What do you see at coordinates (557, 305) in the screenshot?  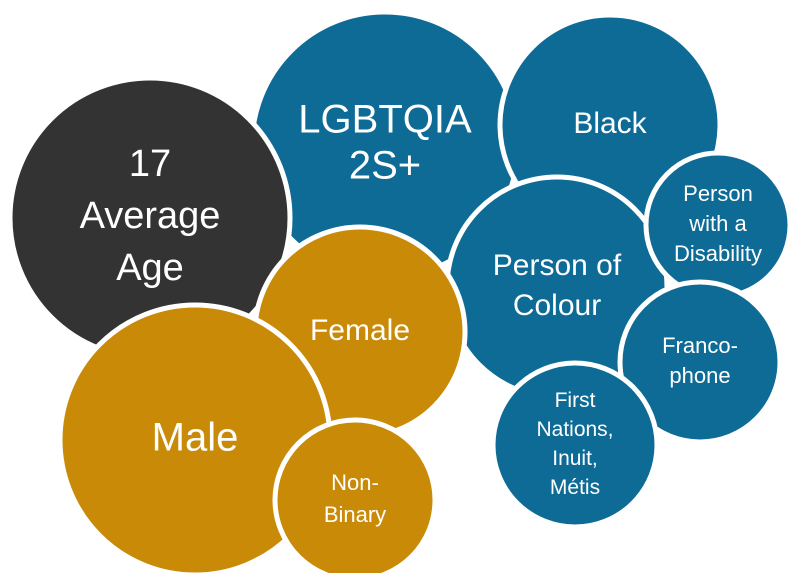 I see `bubble-label: Colour` at bounding box center [557, 305].